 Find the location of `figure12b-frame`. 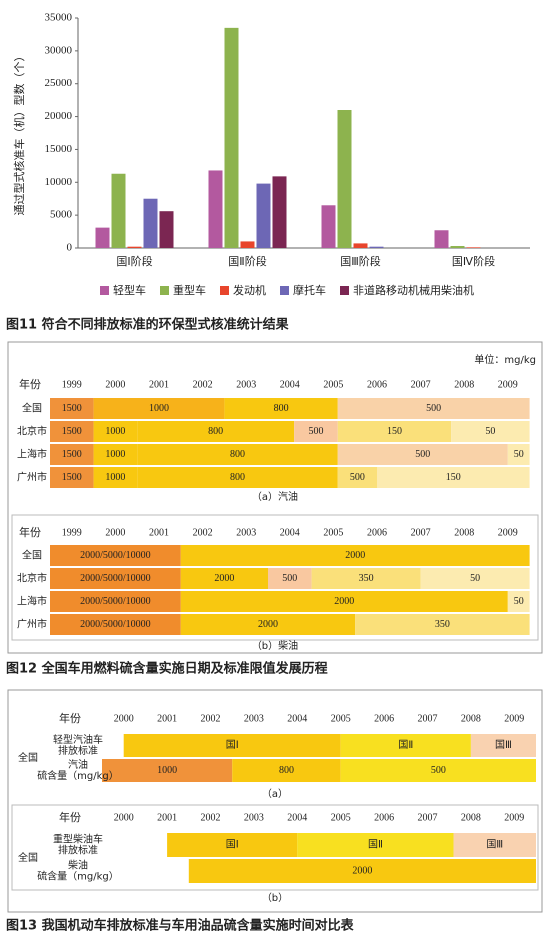

figure12b-frame is located at coordinates (275, 577).